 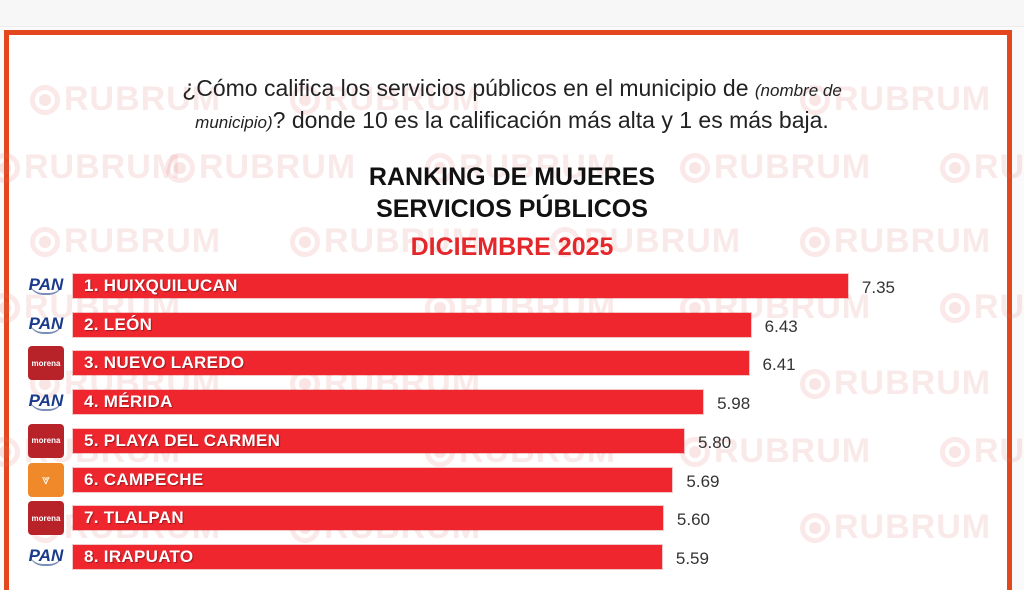 I want to click on bar-value-label: 5.59, so click(x=692, y=558).